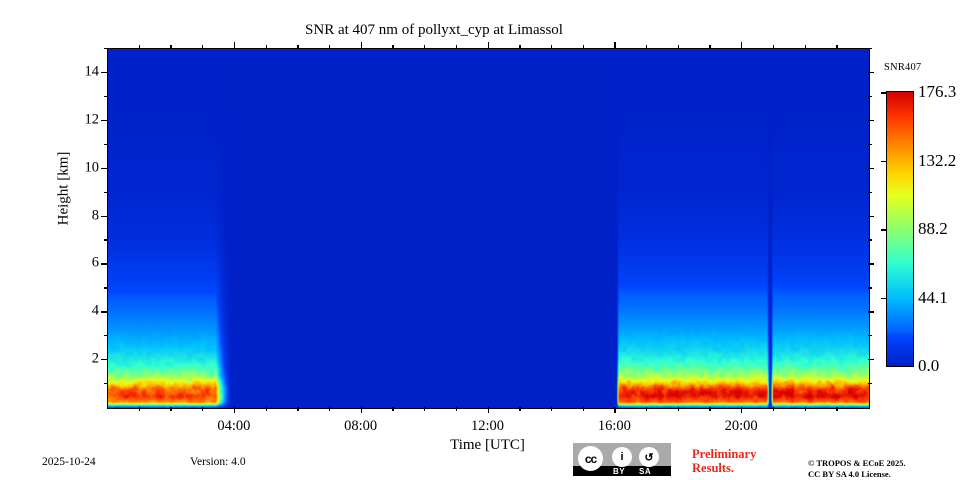 This screenshot has width=960, height=480. What do you see at coordinates (95, 262) in the screenshot?
I see `y-axis-tick-label: 6` at bounding box center [95, 262].